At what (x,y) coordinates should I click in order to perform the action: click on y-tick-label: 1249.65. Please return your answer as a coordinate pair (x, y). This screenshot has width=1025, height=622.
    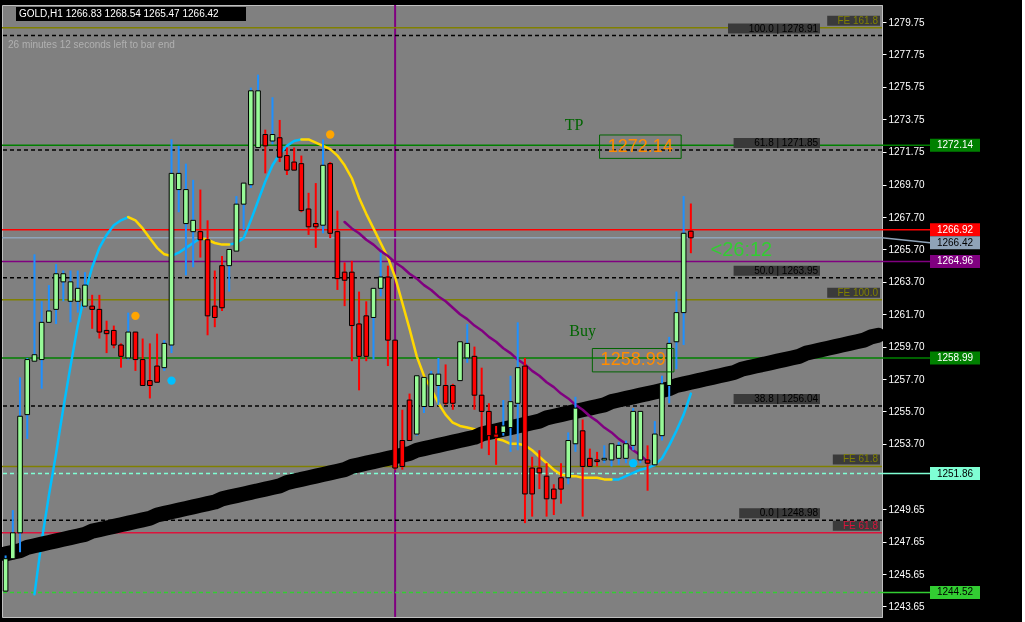
    Looking at the image, I should click on (907, 509).